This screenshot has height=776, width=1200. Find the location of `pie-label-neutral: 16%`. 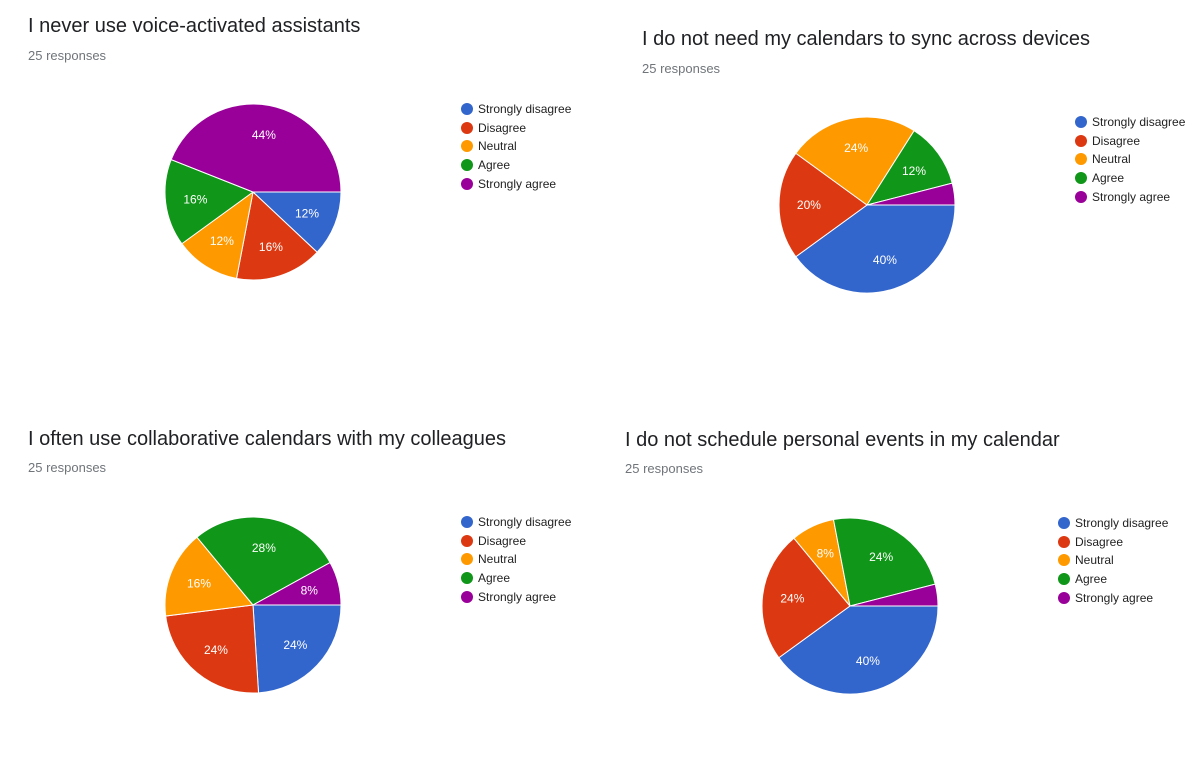

pie-label-neutral: 16% is located at coordinates (199, 584).